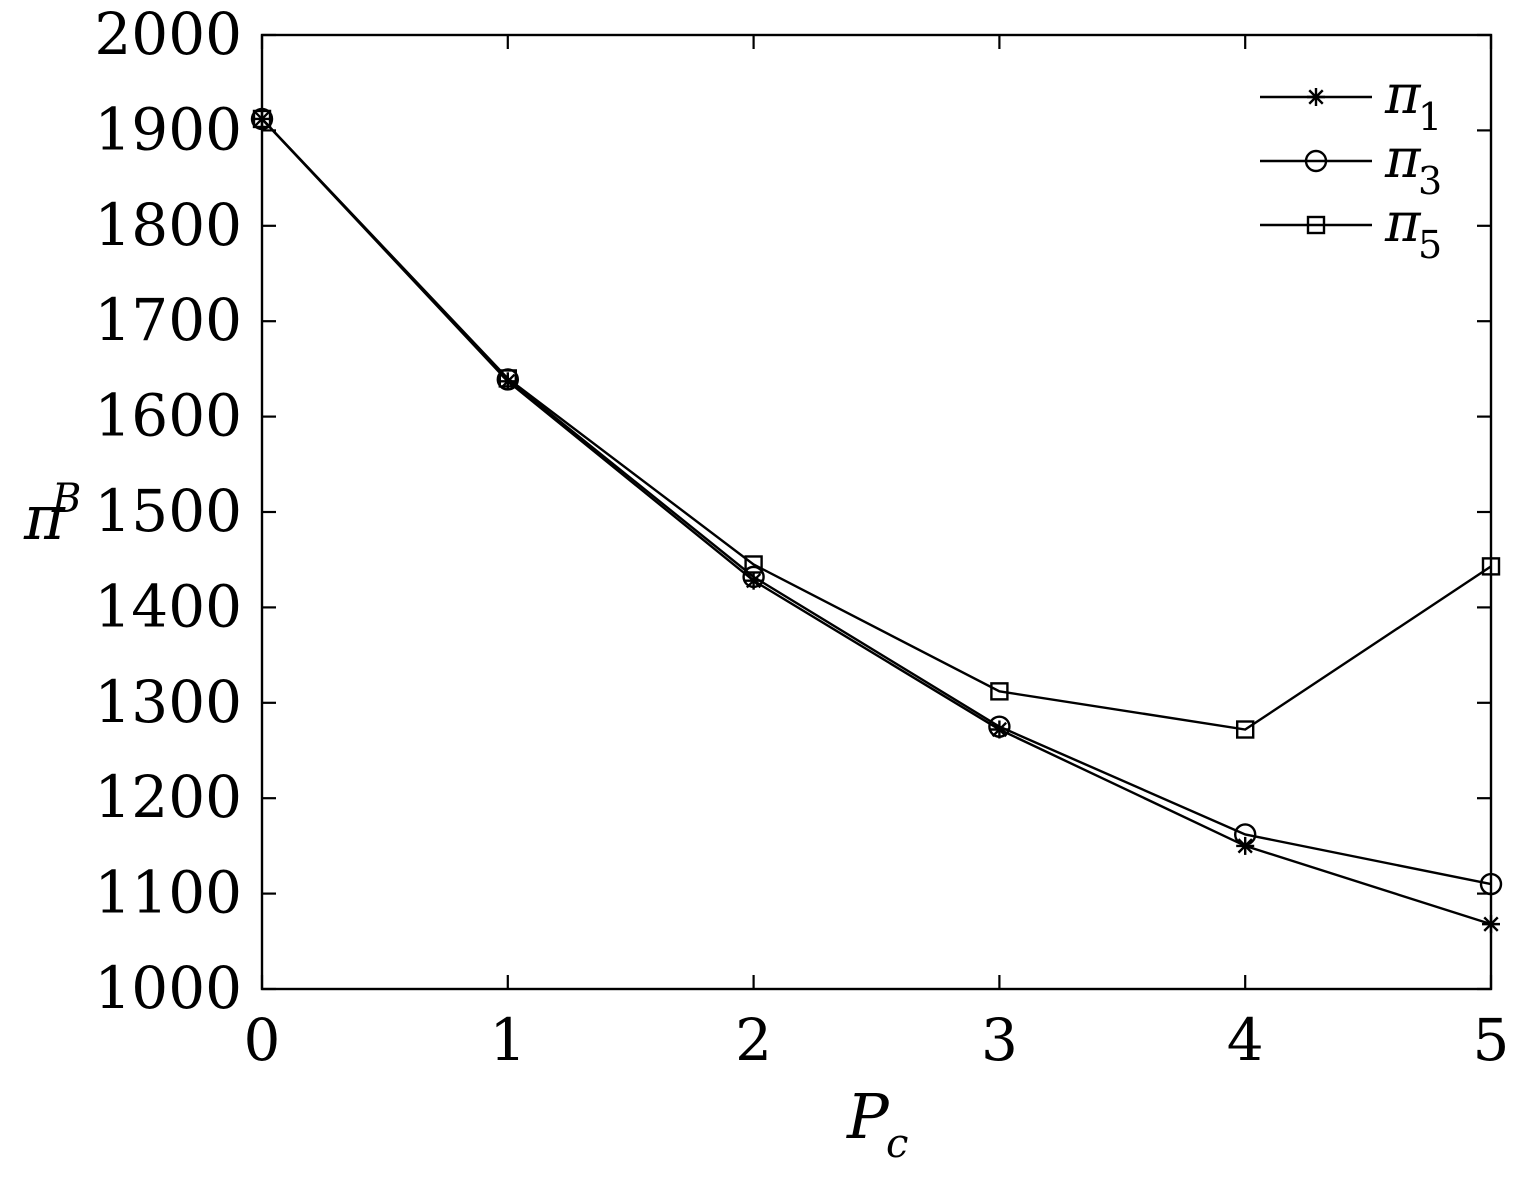 This screenshot has height=1181, width=1515. What do you see at coordinates (1430, 245) in the screenshot?
I see `legend-label-sub: 5` at bounding box center [1430, 245].